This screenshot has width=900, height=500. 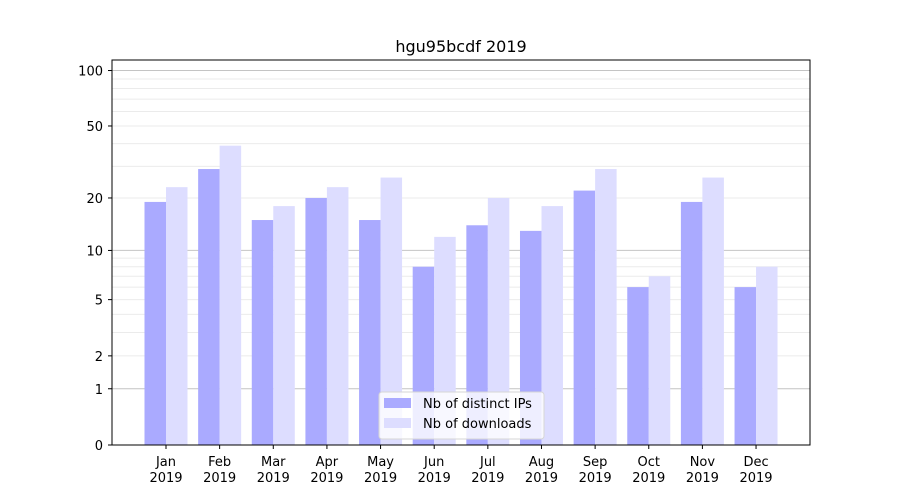 I want to click on x-tick-label: May 2019, so click(x=380, y=470).